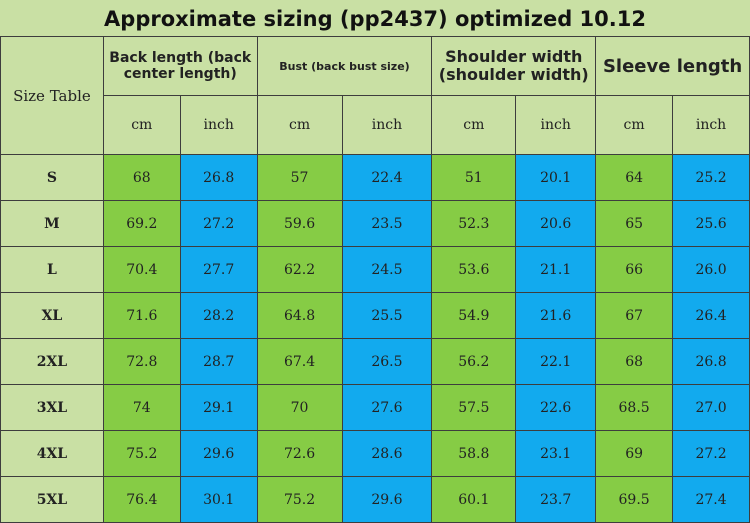 This screenshot has width=750, height=523. What do you see at coordinates (474, 177) in the screenshot?
I see `cm-value-cell: 51` at bounding box center [474, 177].